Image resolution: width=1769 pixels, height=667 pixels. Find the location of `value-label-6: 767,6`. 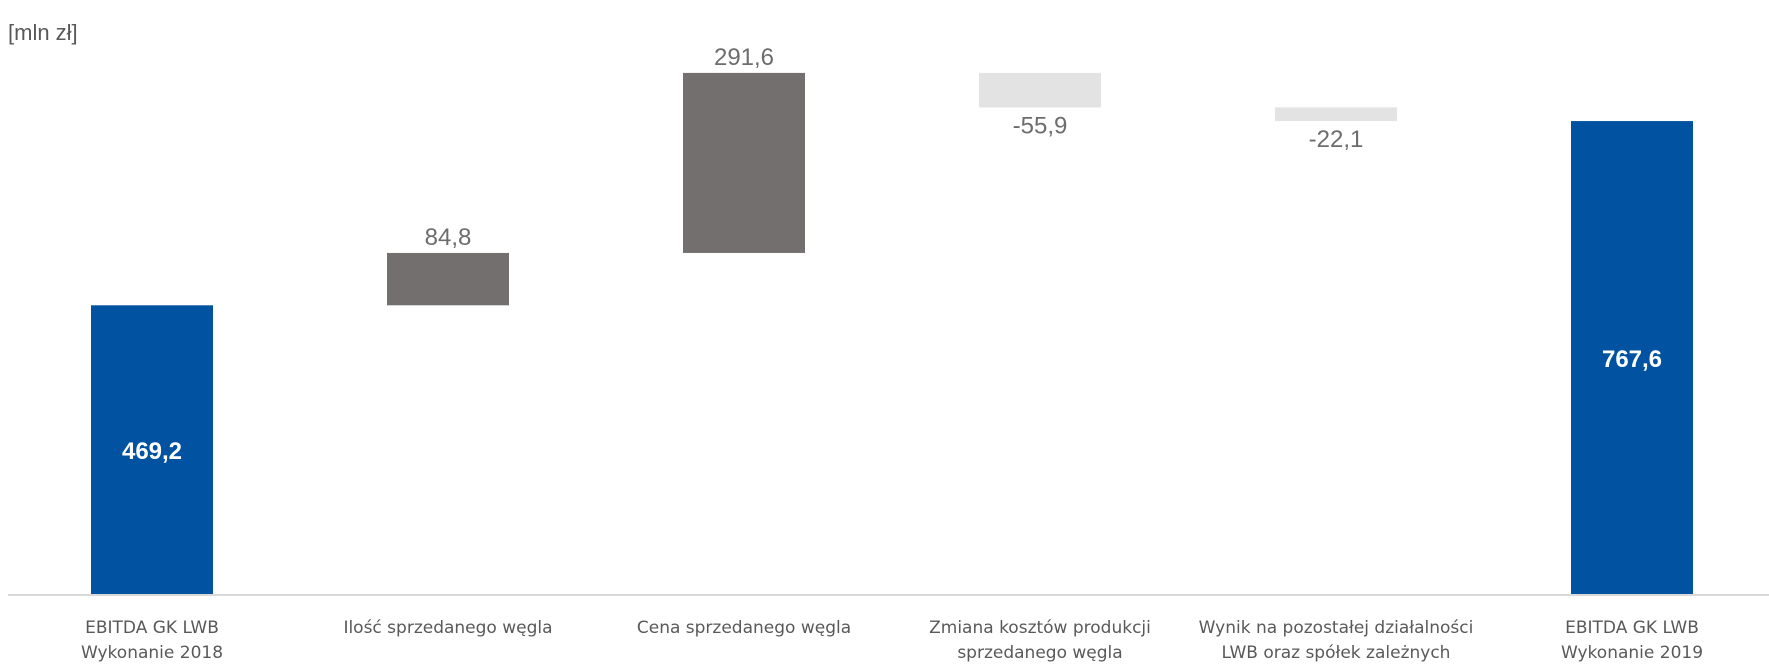

value-label-6: 767,6 is located at coordinates (1632, 359).